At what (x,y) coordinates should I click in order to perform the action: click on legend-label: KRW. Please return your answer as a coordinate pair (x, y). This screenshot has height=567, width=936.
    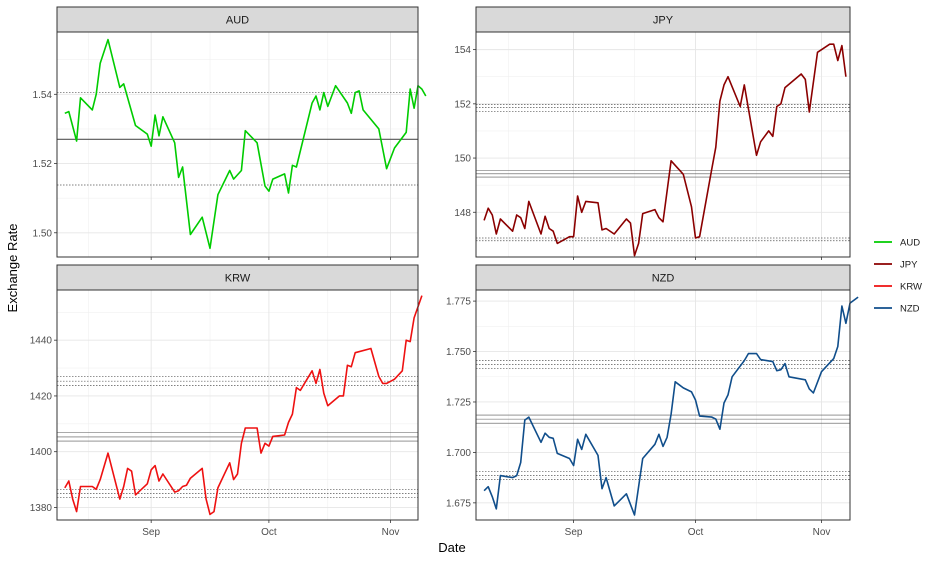
    Looking at the image, I should click on (911, 287).